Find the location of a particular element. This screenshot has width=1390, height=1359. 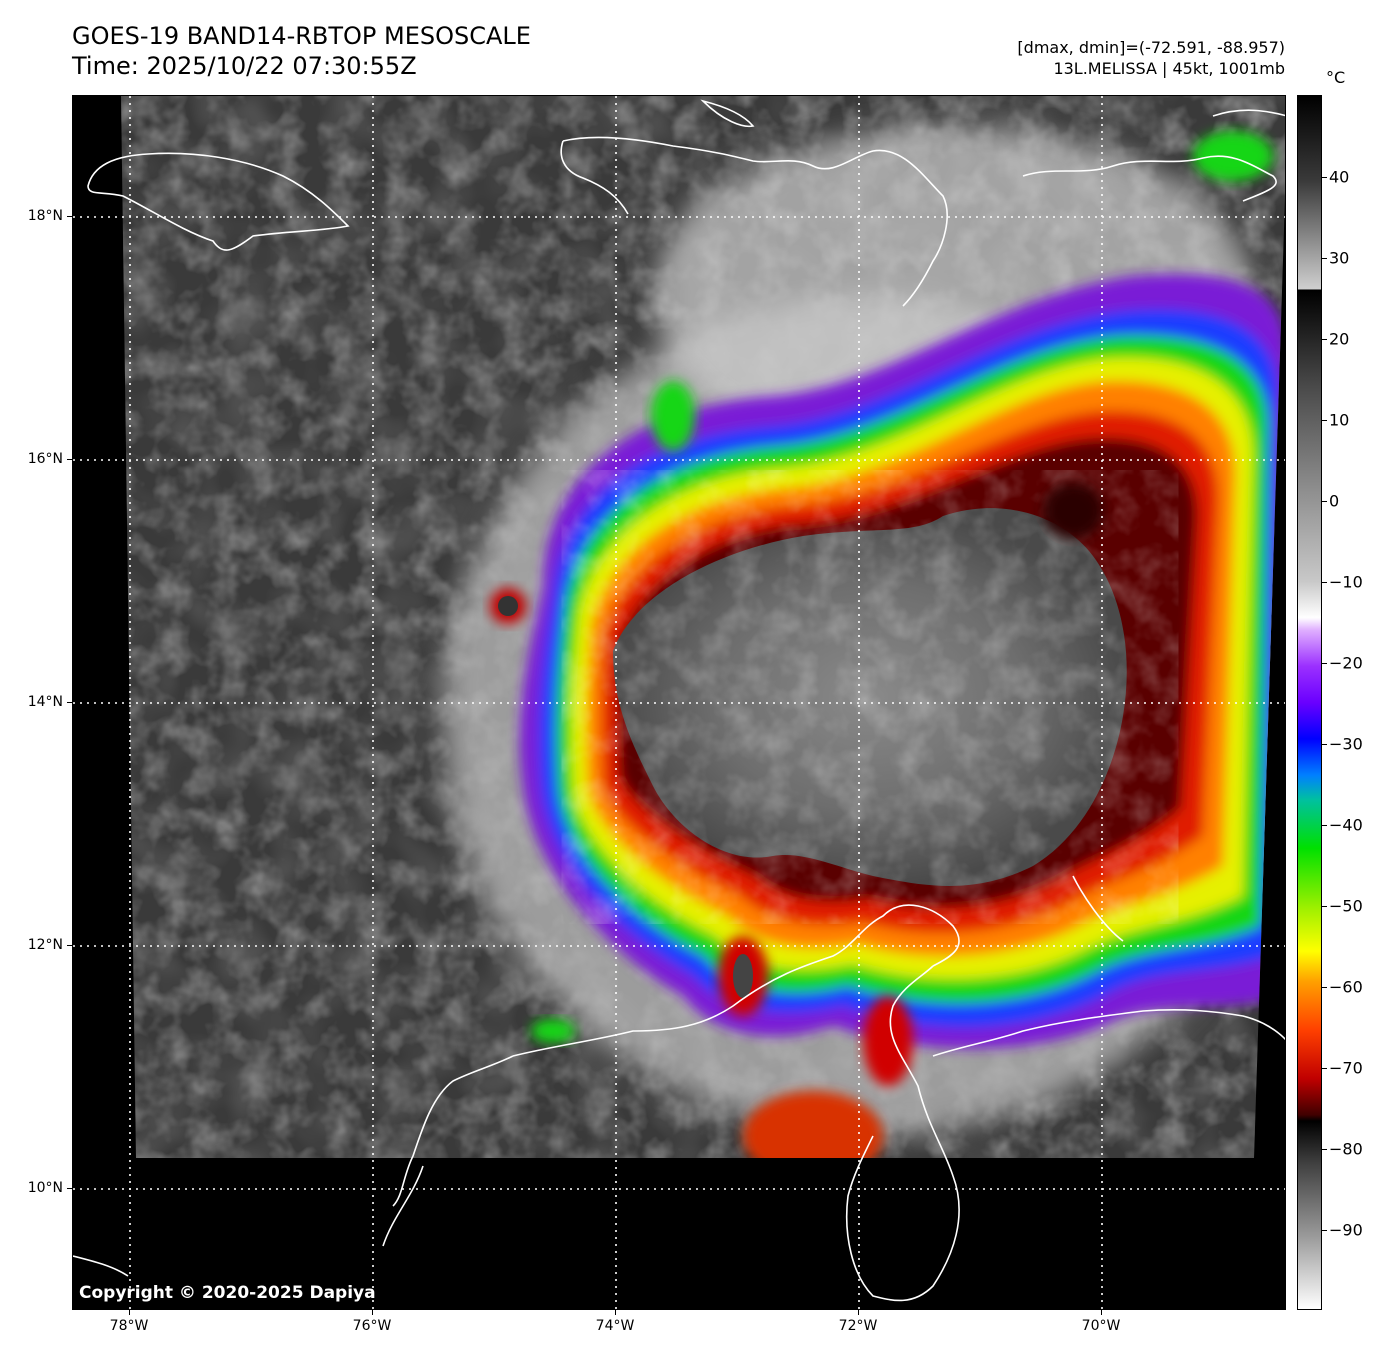

colorbar-label: 30 is located at coordinates (1339, 258).